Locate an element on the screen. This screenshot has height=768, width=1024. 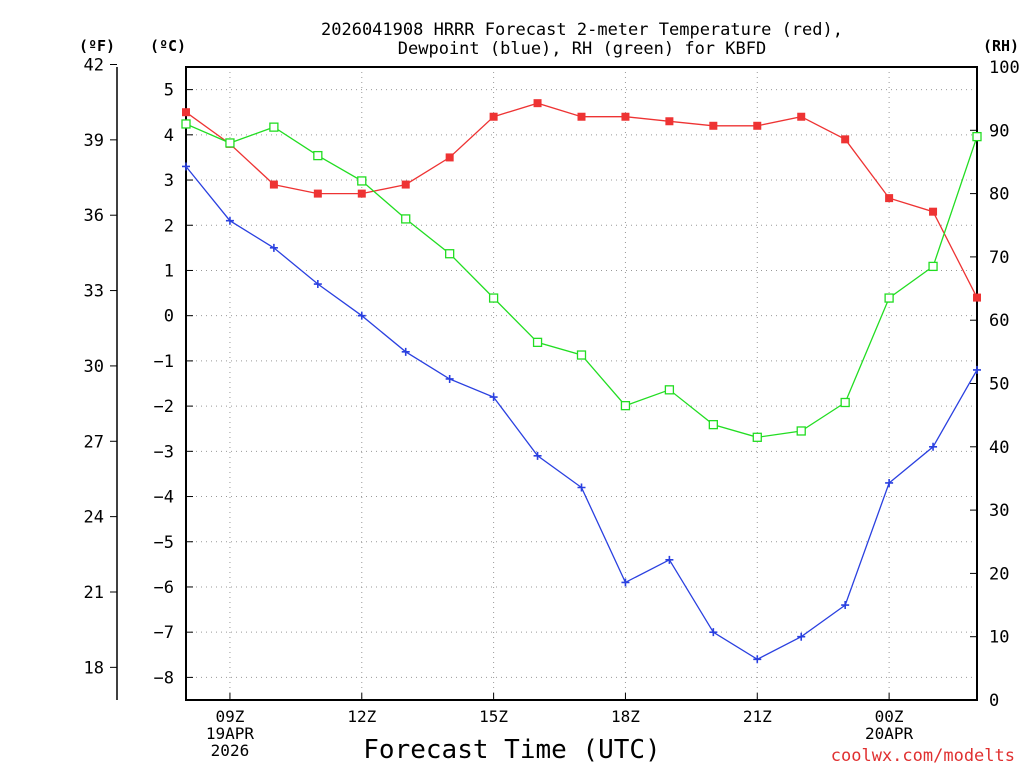
fahrenheit-unit-label: (ºF) is located at coordinates (97, 46).